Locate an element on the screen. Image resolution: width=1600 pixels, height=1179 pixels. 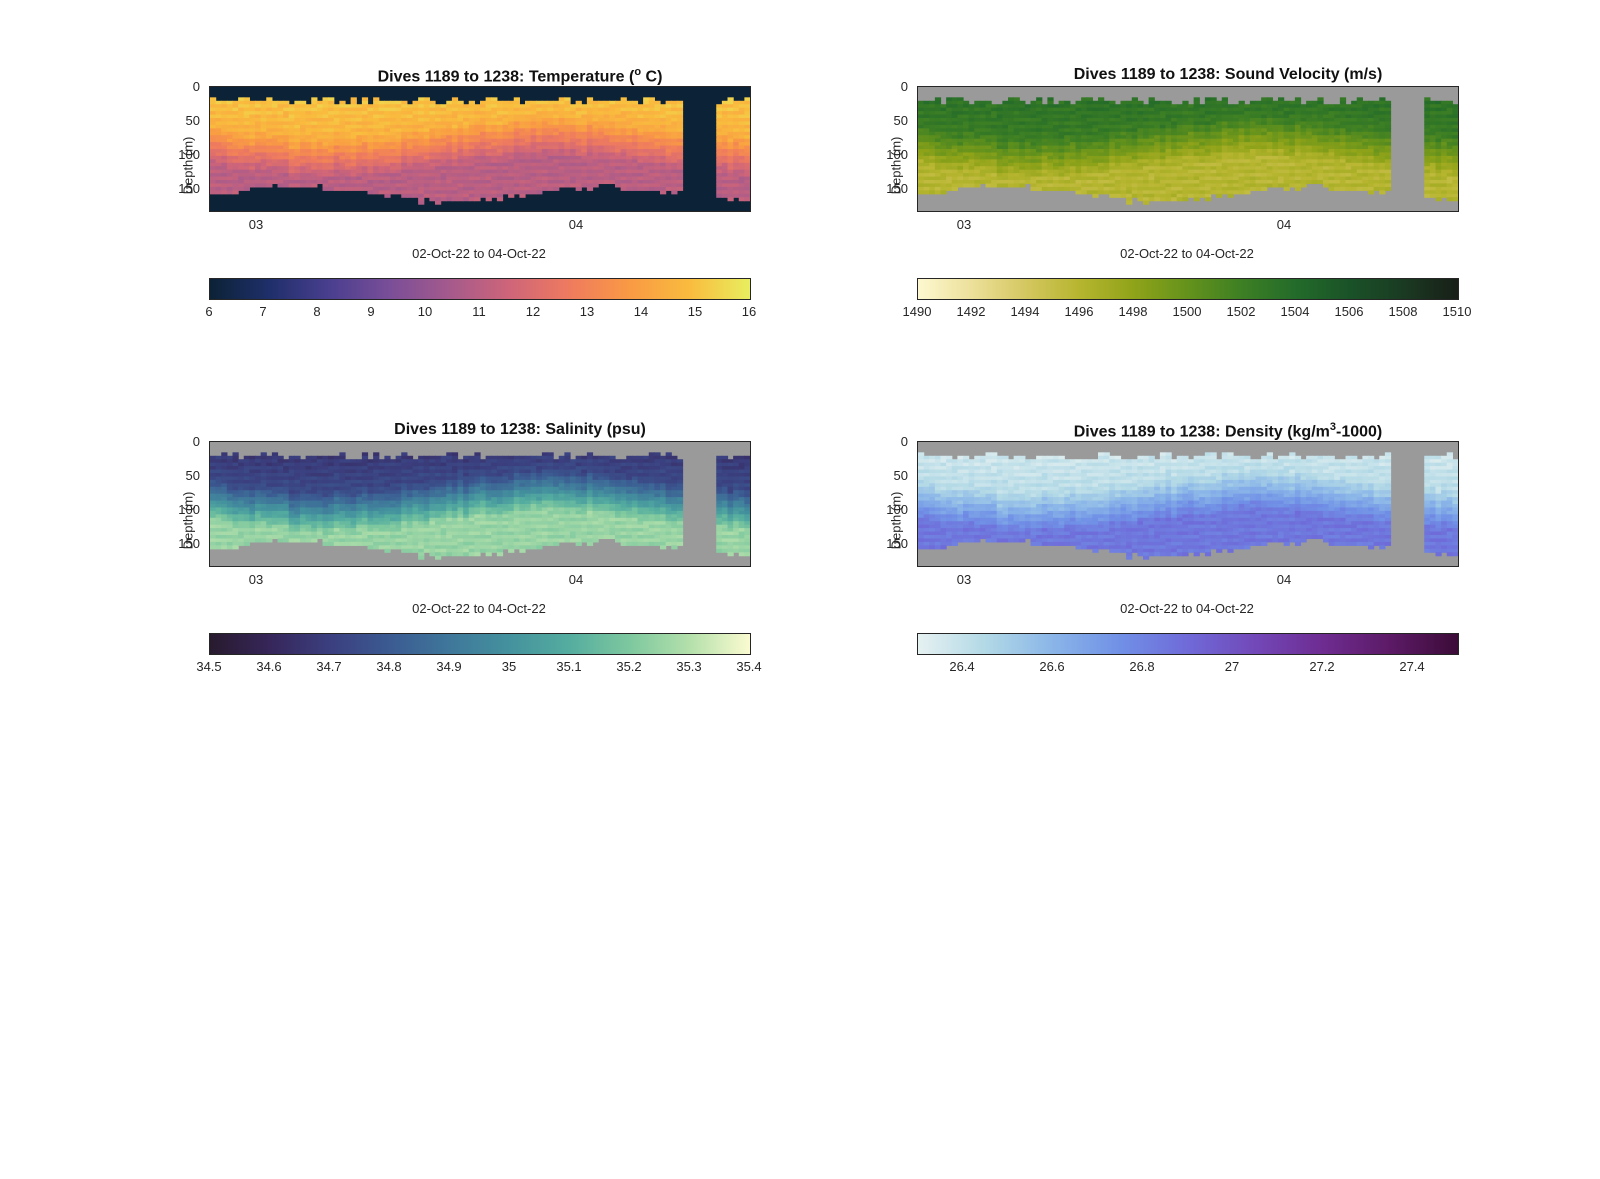
y-tick-label: 0 is located at coordinates (196, 441).